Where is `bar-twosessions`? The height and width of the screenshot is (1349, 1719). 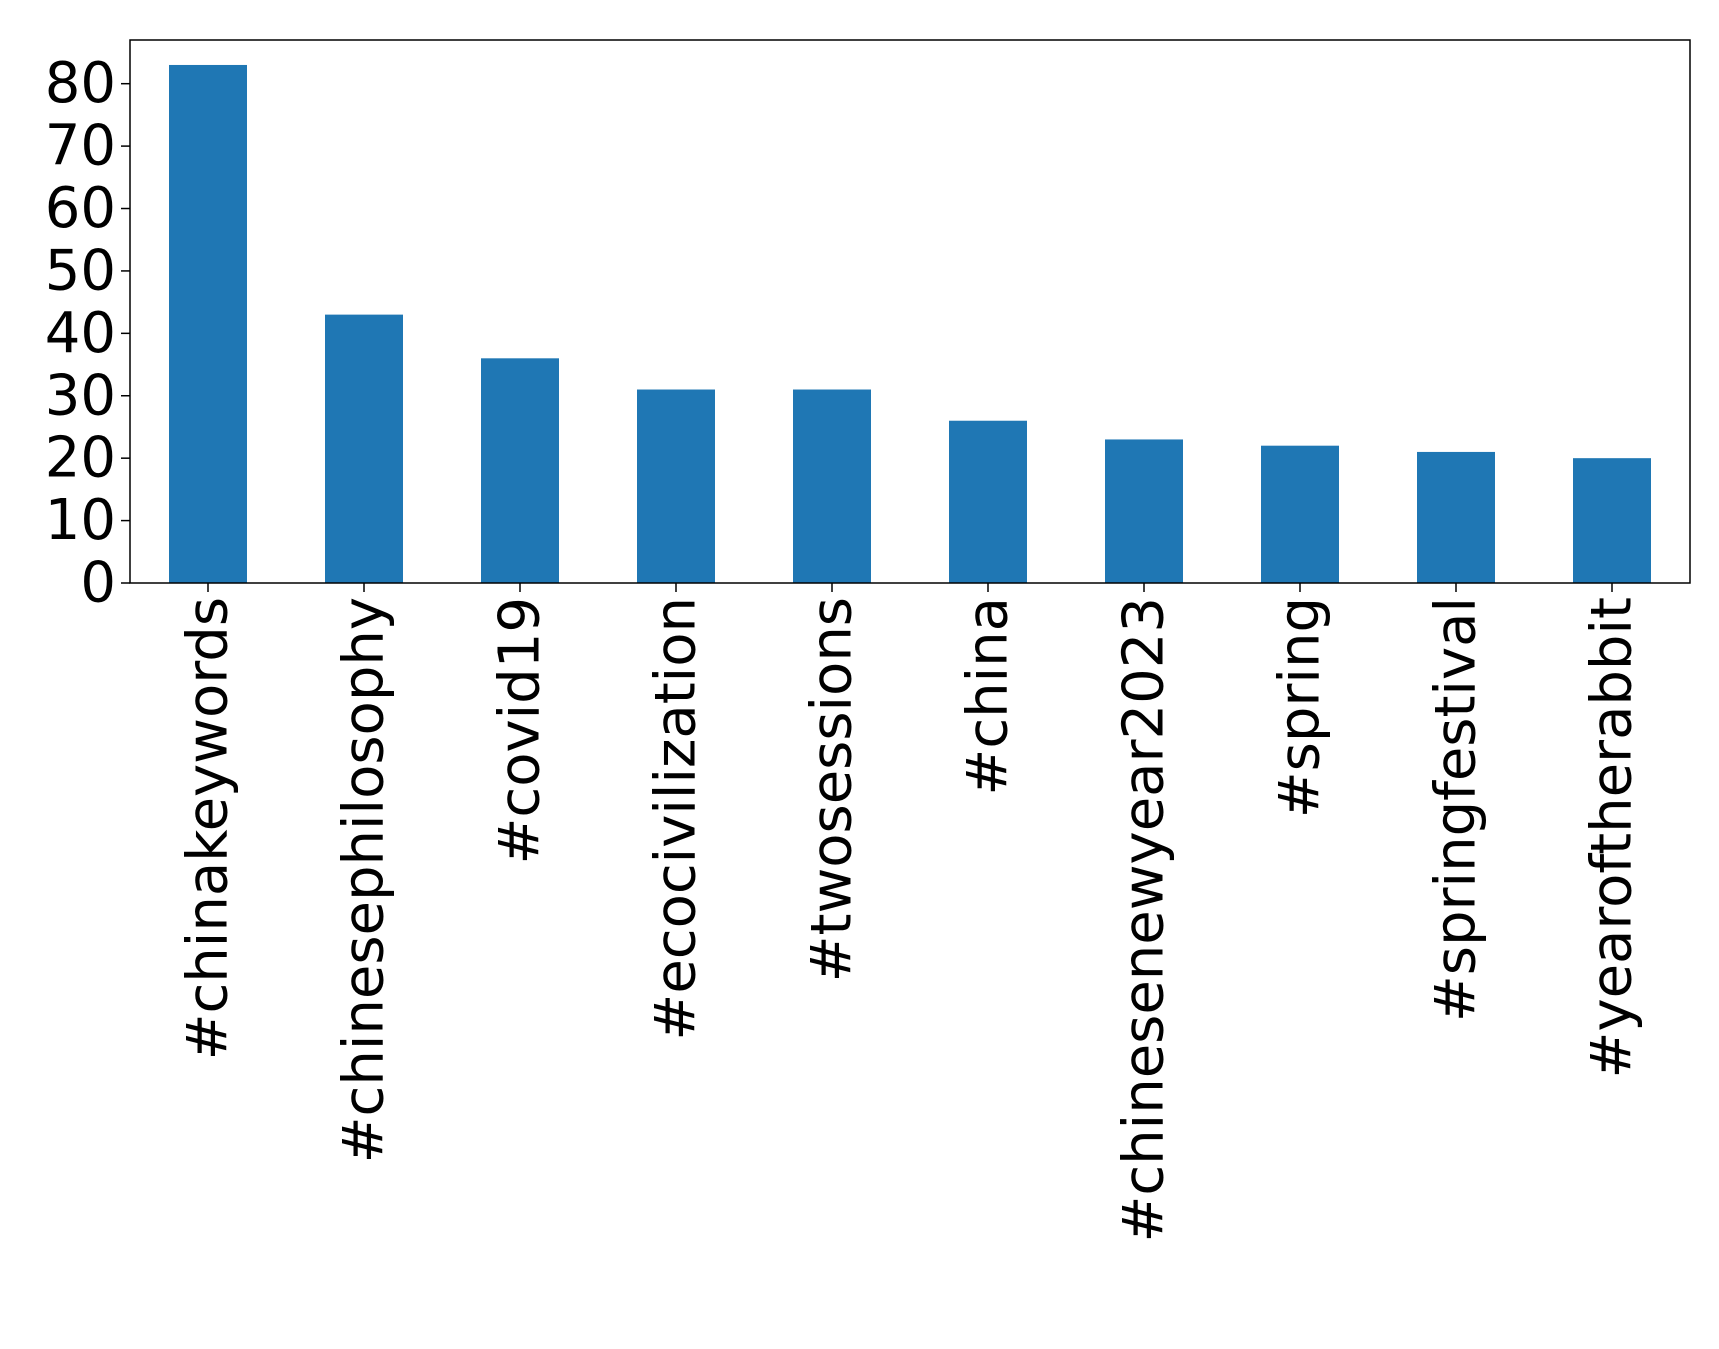
bar-twosessions is located at coordinates (832, 486).